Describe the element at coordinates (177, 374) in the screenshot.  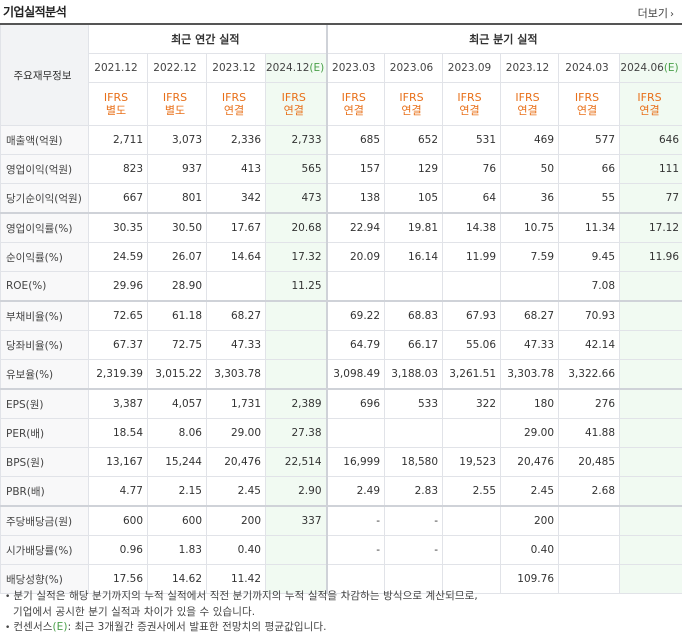
I see `value-cell: 3,015.22` at that location.